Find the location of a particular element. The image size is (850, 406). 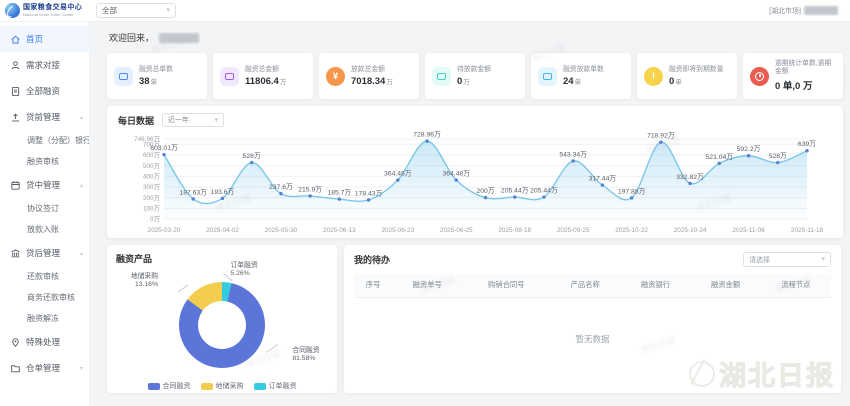

stat-card-3: 待放款金额 0万 is located at coordinates (475, 76).